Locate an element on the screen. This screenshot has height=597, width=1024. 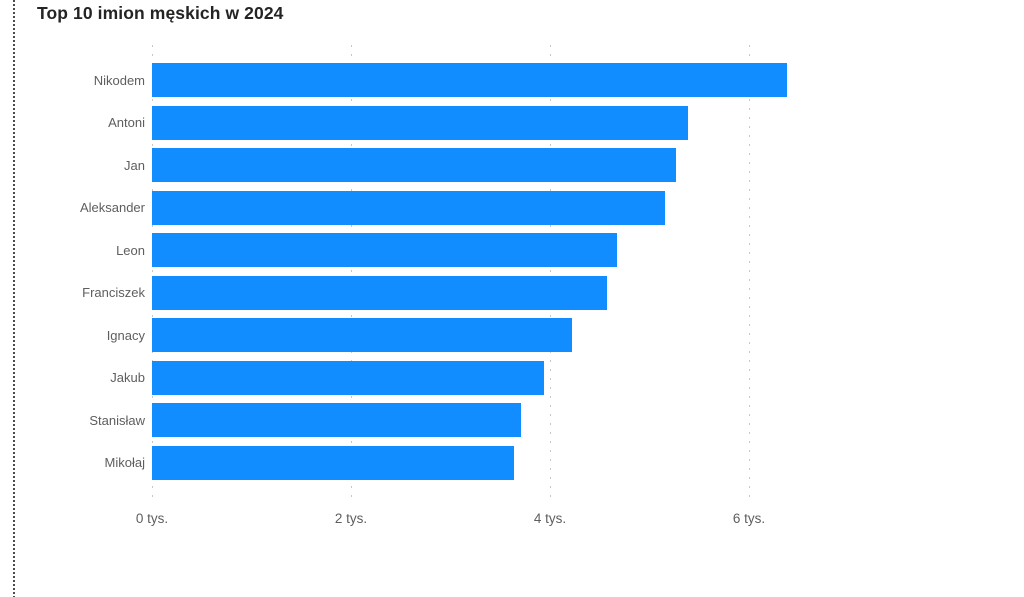
canvas-edge-dotted-guide is located at coordinates (14, 298).